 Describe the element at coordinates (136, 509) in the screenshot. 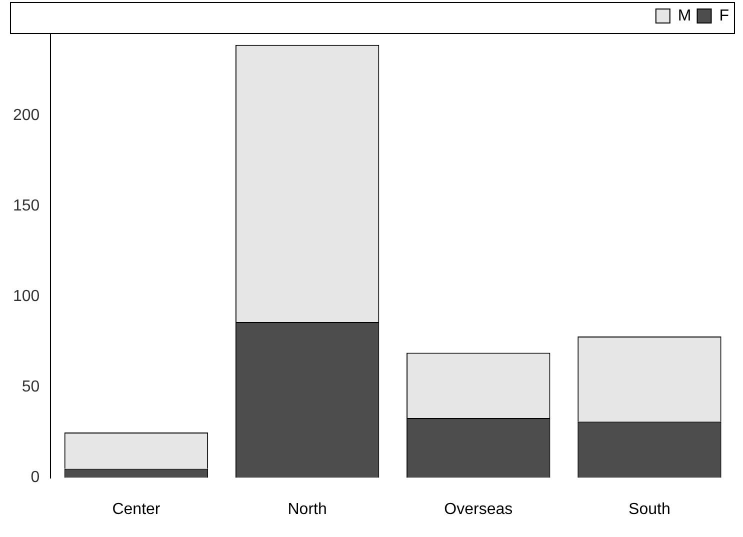

I see `x-tick-label: Center` at that location.